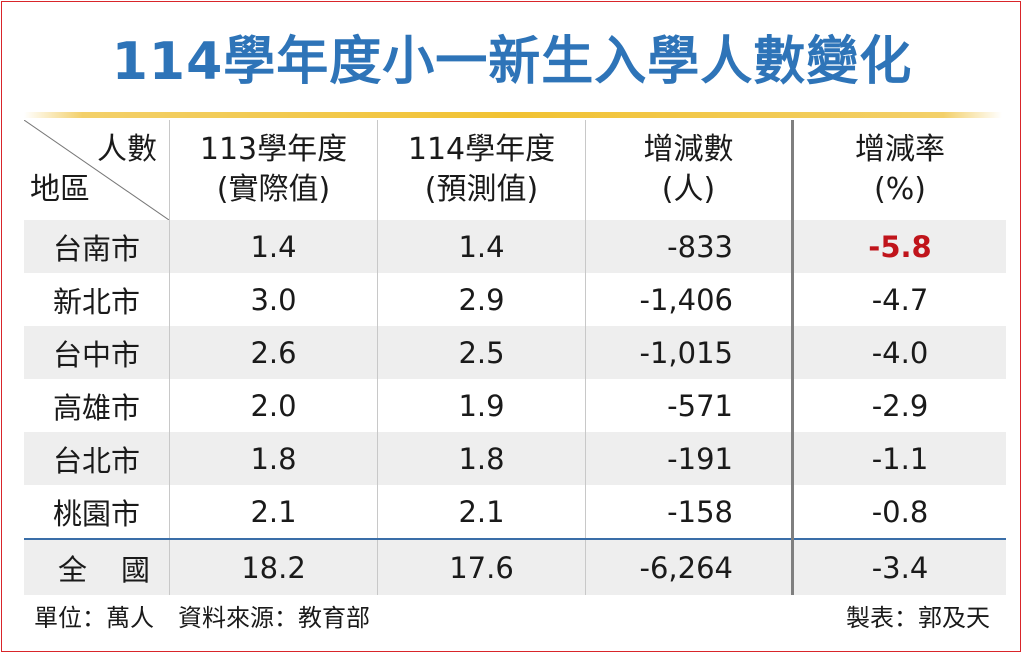  I want to click on cell-region: 高雄市, so click(97, 405).